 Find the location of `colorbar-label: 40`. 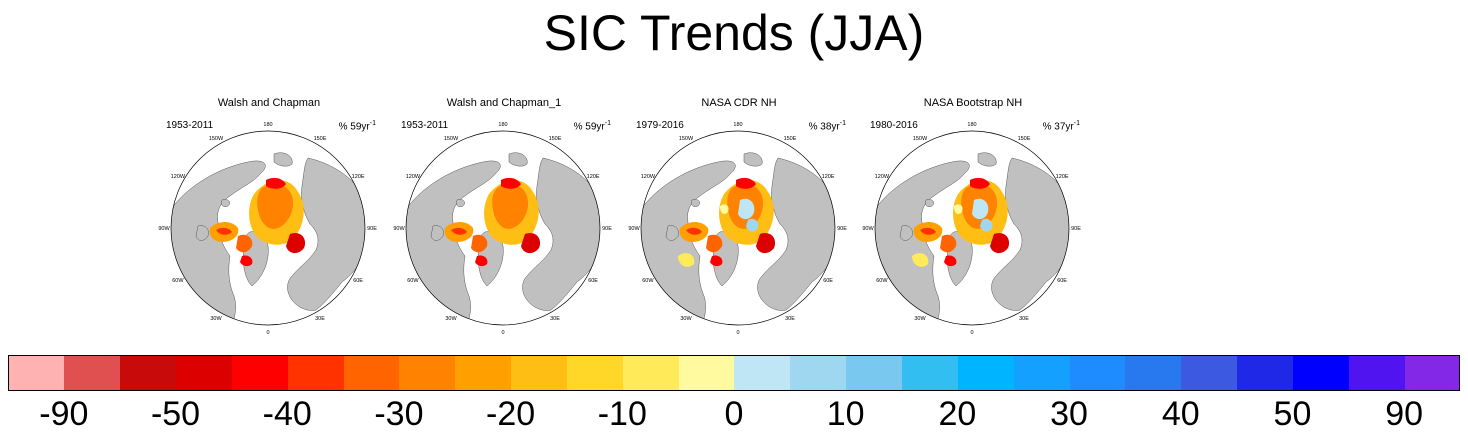

colorbar-label: 40 is located at coordinates (1180, 414).